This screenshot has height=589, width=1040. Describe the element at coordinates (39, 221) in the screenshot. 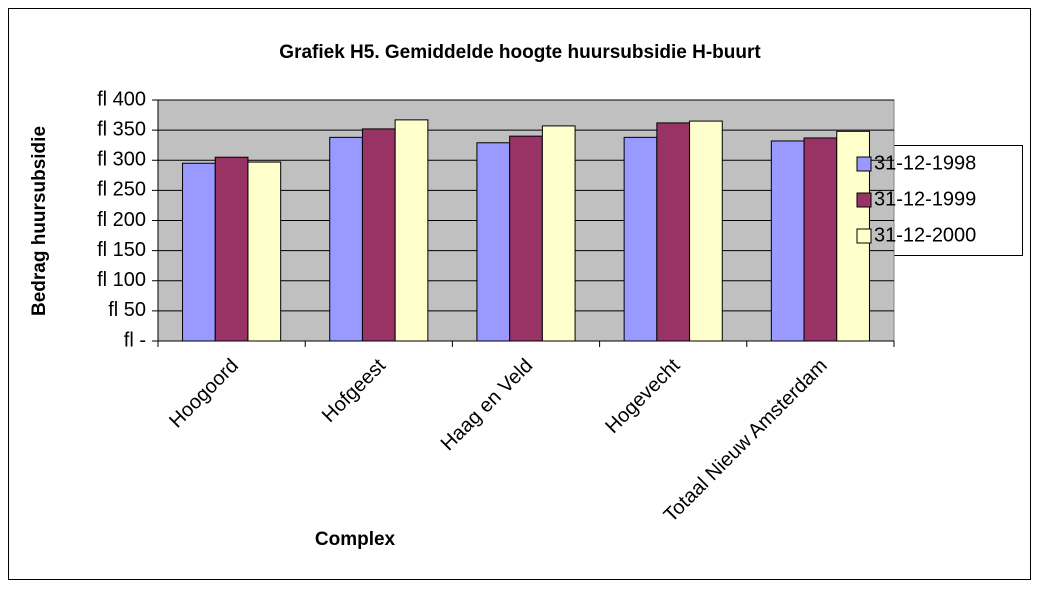

I see `y-axis-title: Bedrag huursubsidie` at that location.